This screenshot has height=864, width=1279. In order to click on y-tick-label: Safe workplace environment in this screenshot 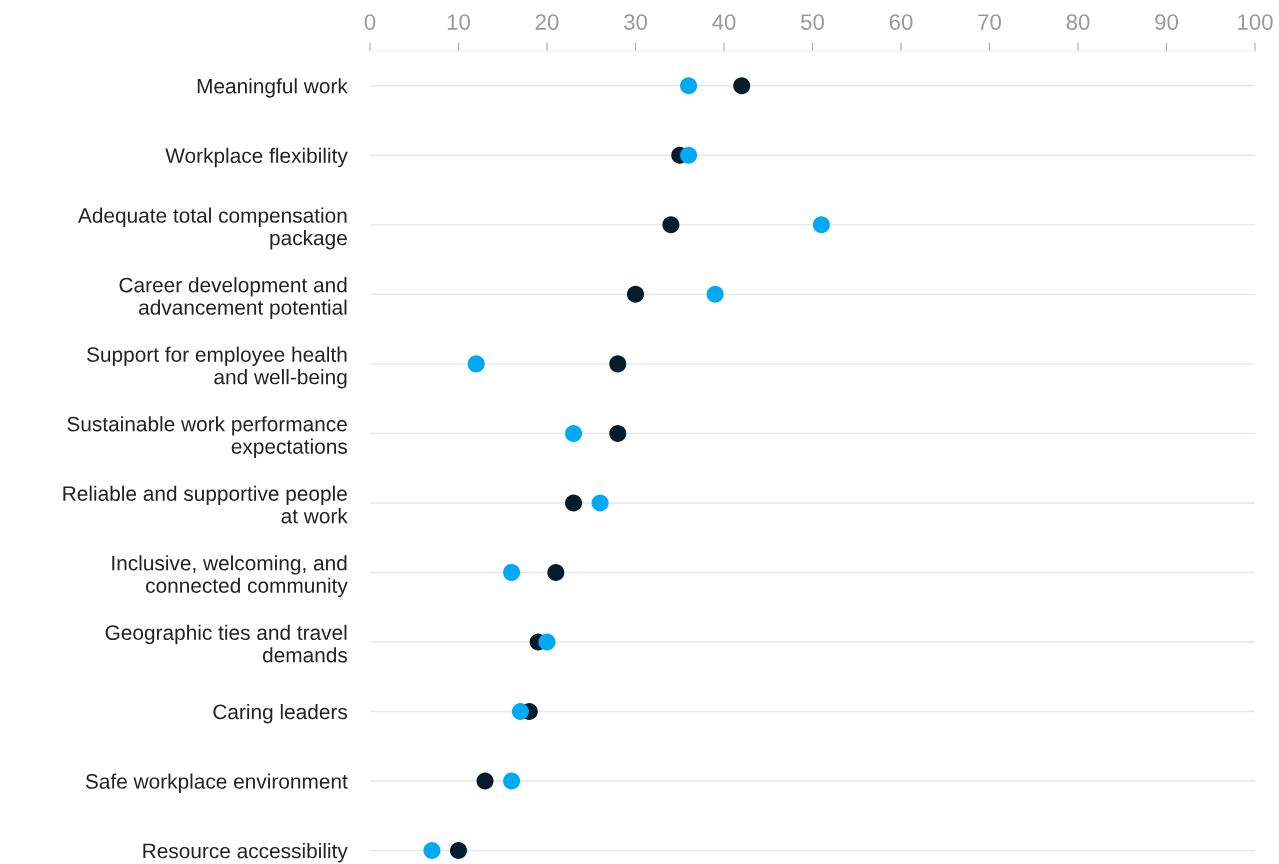, I will do `click(216, 783)`.